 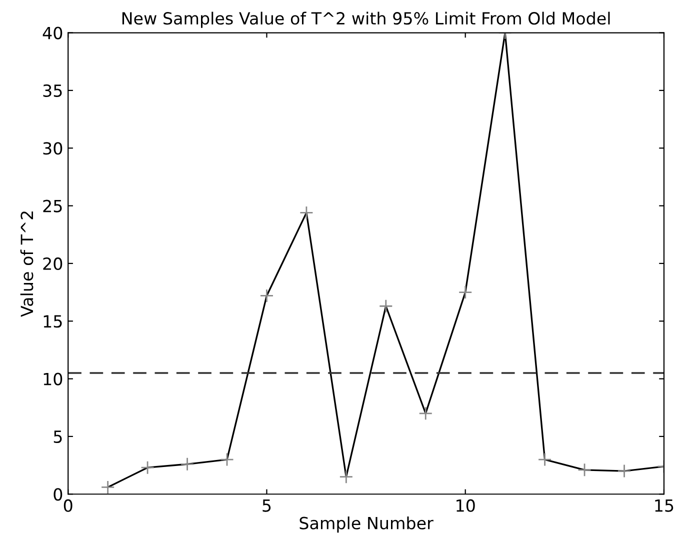 I want to click on y-tick-label: 0, so click(x=58, y=494).